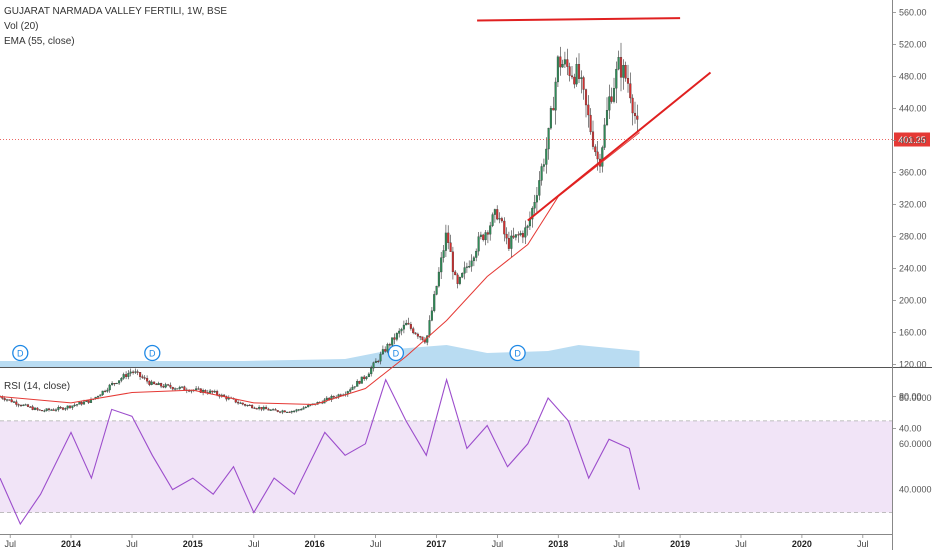 The width and height of the screenshot is (932, 550). What do you see at coordinates (915, 444) in the screenshot?
I see `rsi-y-tick: 60.0000` at bounding box center [915, 444].